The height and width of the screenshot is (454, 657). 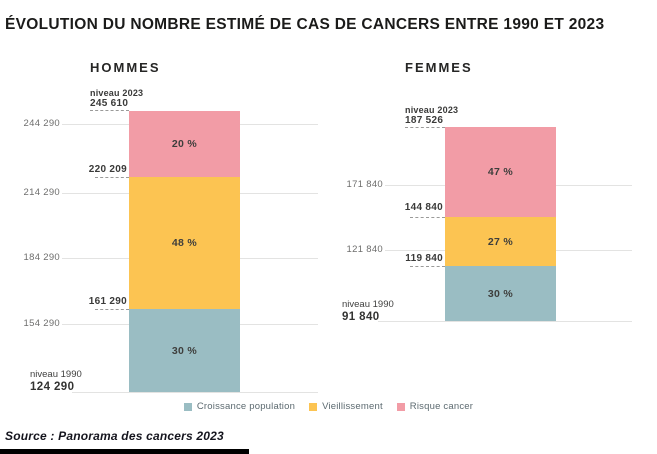 I want to click on femmes-pct-risque-cancer: 47 %, so click(x=500, y=172).